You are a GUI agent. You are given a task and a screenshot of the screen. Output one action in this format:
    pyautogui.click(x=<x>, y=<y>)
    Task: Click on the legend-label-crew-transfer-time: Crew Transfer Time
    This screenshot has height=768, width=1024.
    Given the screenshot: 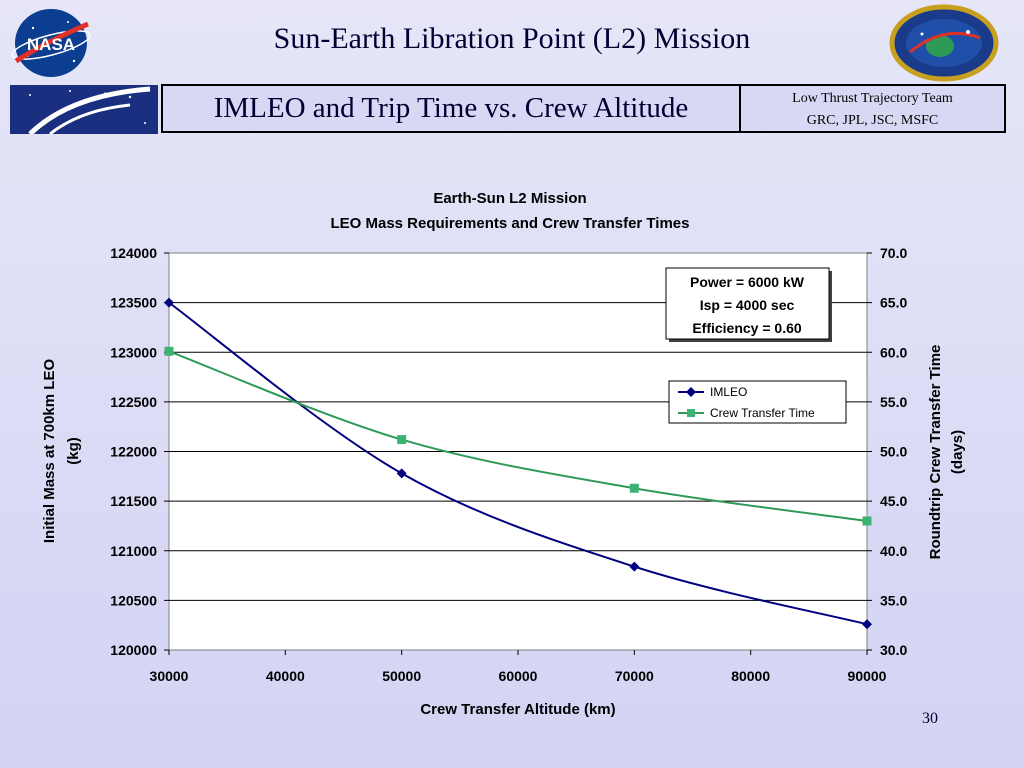 What is the action you would take?
    pyautogui.click(x=762, y=413)
    